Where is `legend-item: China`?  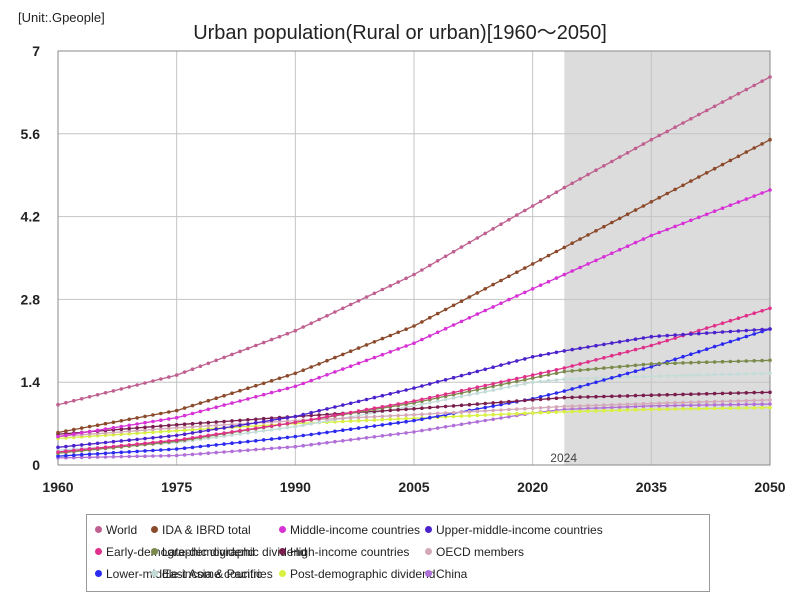
legend-item: China is located at coordinates (446, 574).